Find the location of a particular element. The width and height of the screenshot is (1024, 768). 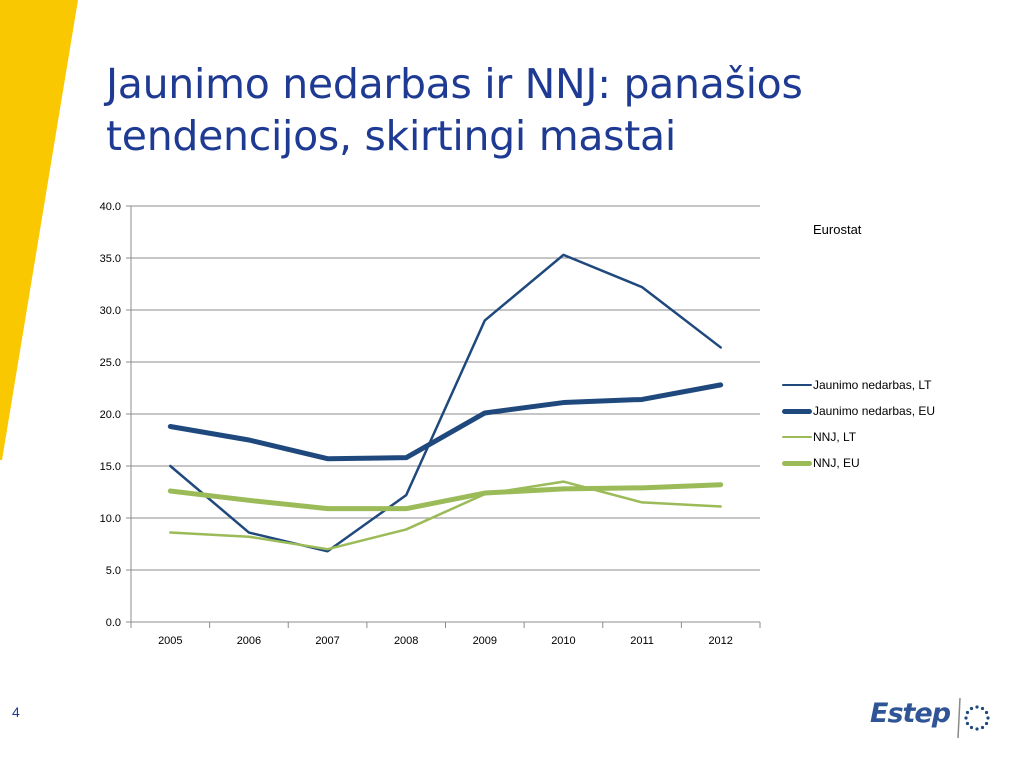

source-note: Eurostat is located at coordinates (837, 229).